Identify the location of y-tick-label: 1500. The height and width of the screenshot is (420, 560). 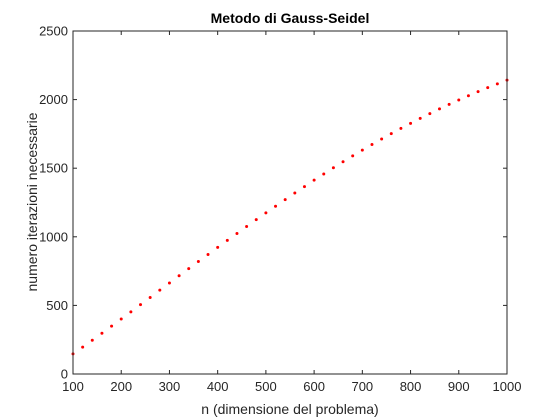
(53, 168).